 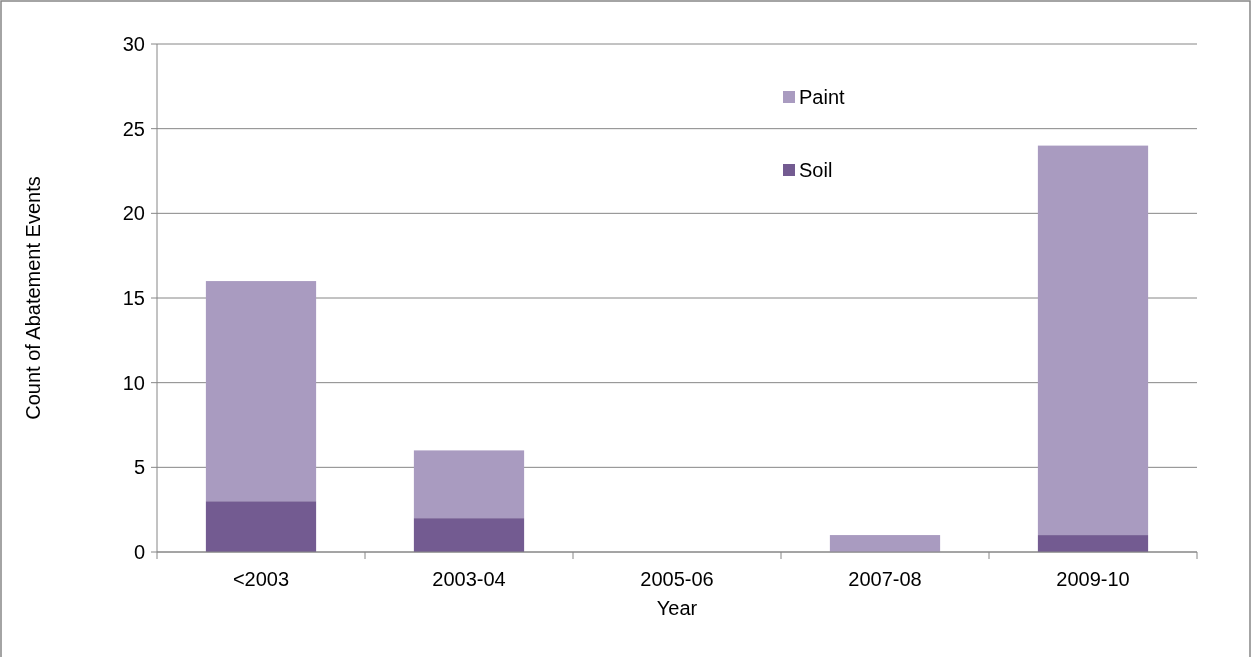 I want to click on x-tick-label: 2003-04, so click(x=469, y=579).